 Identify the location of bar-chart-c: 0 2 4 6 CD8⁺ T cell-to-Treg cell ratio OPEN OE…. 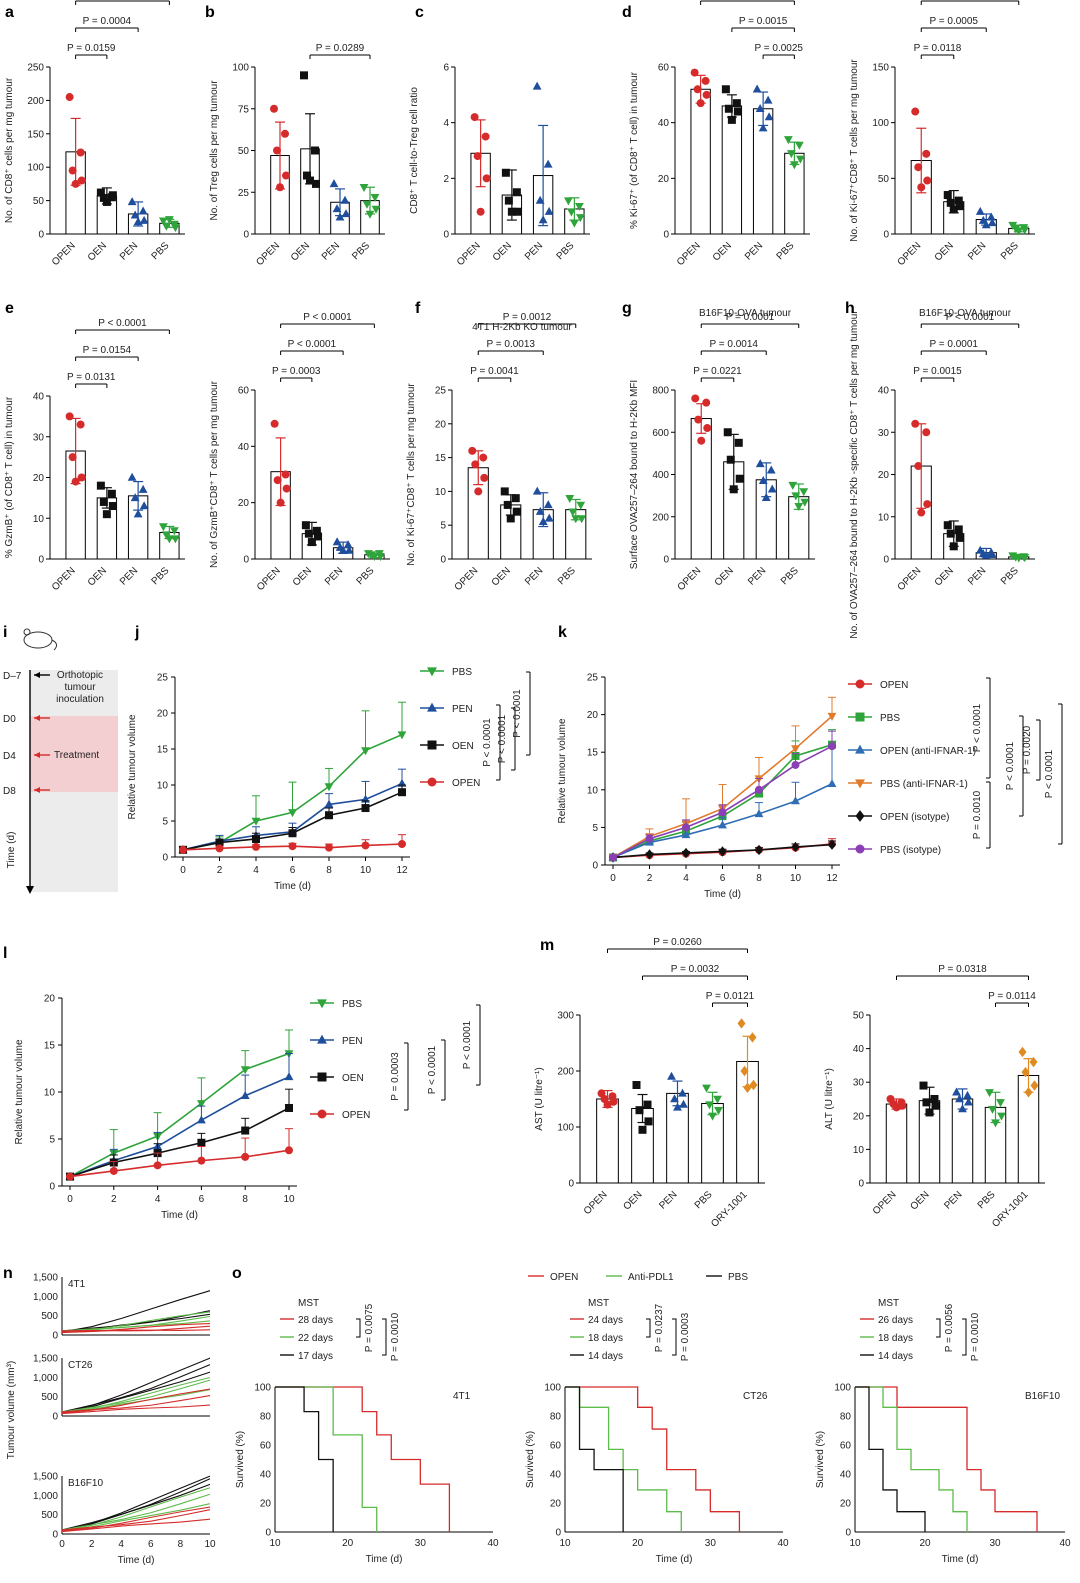
(499, 136).